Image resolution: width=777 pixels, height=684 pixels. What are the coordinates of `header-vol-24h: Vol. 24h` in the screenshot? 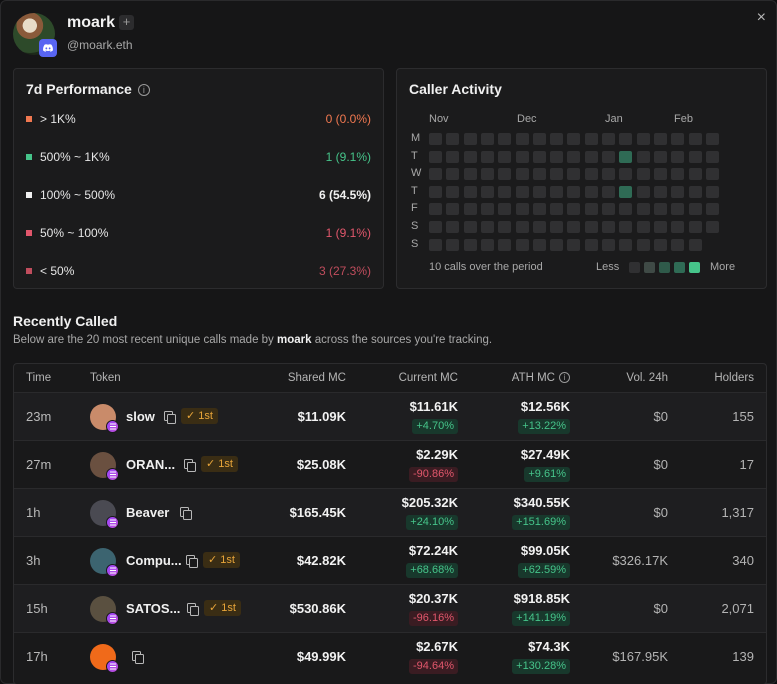 It's located at (647, 378).